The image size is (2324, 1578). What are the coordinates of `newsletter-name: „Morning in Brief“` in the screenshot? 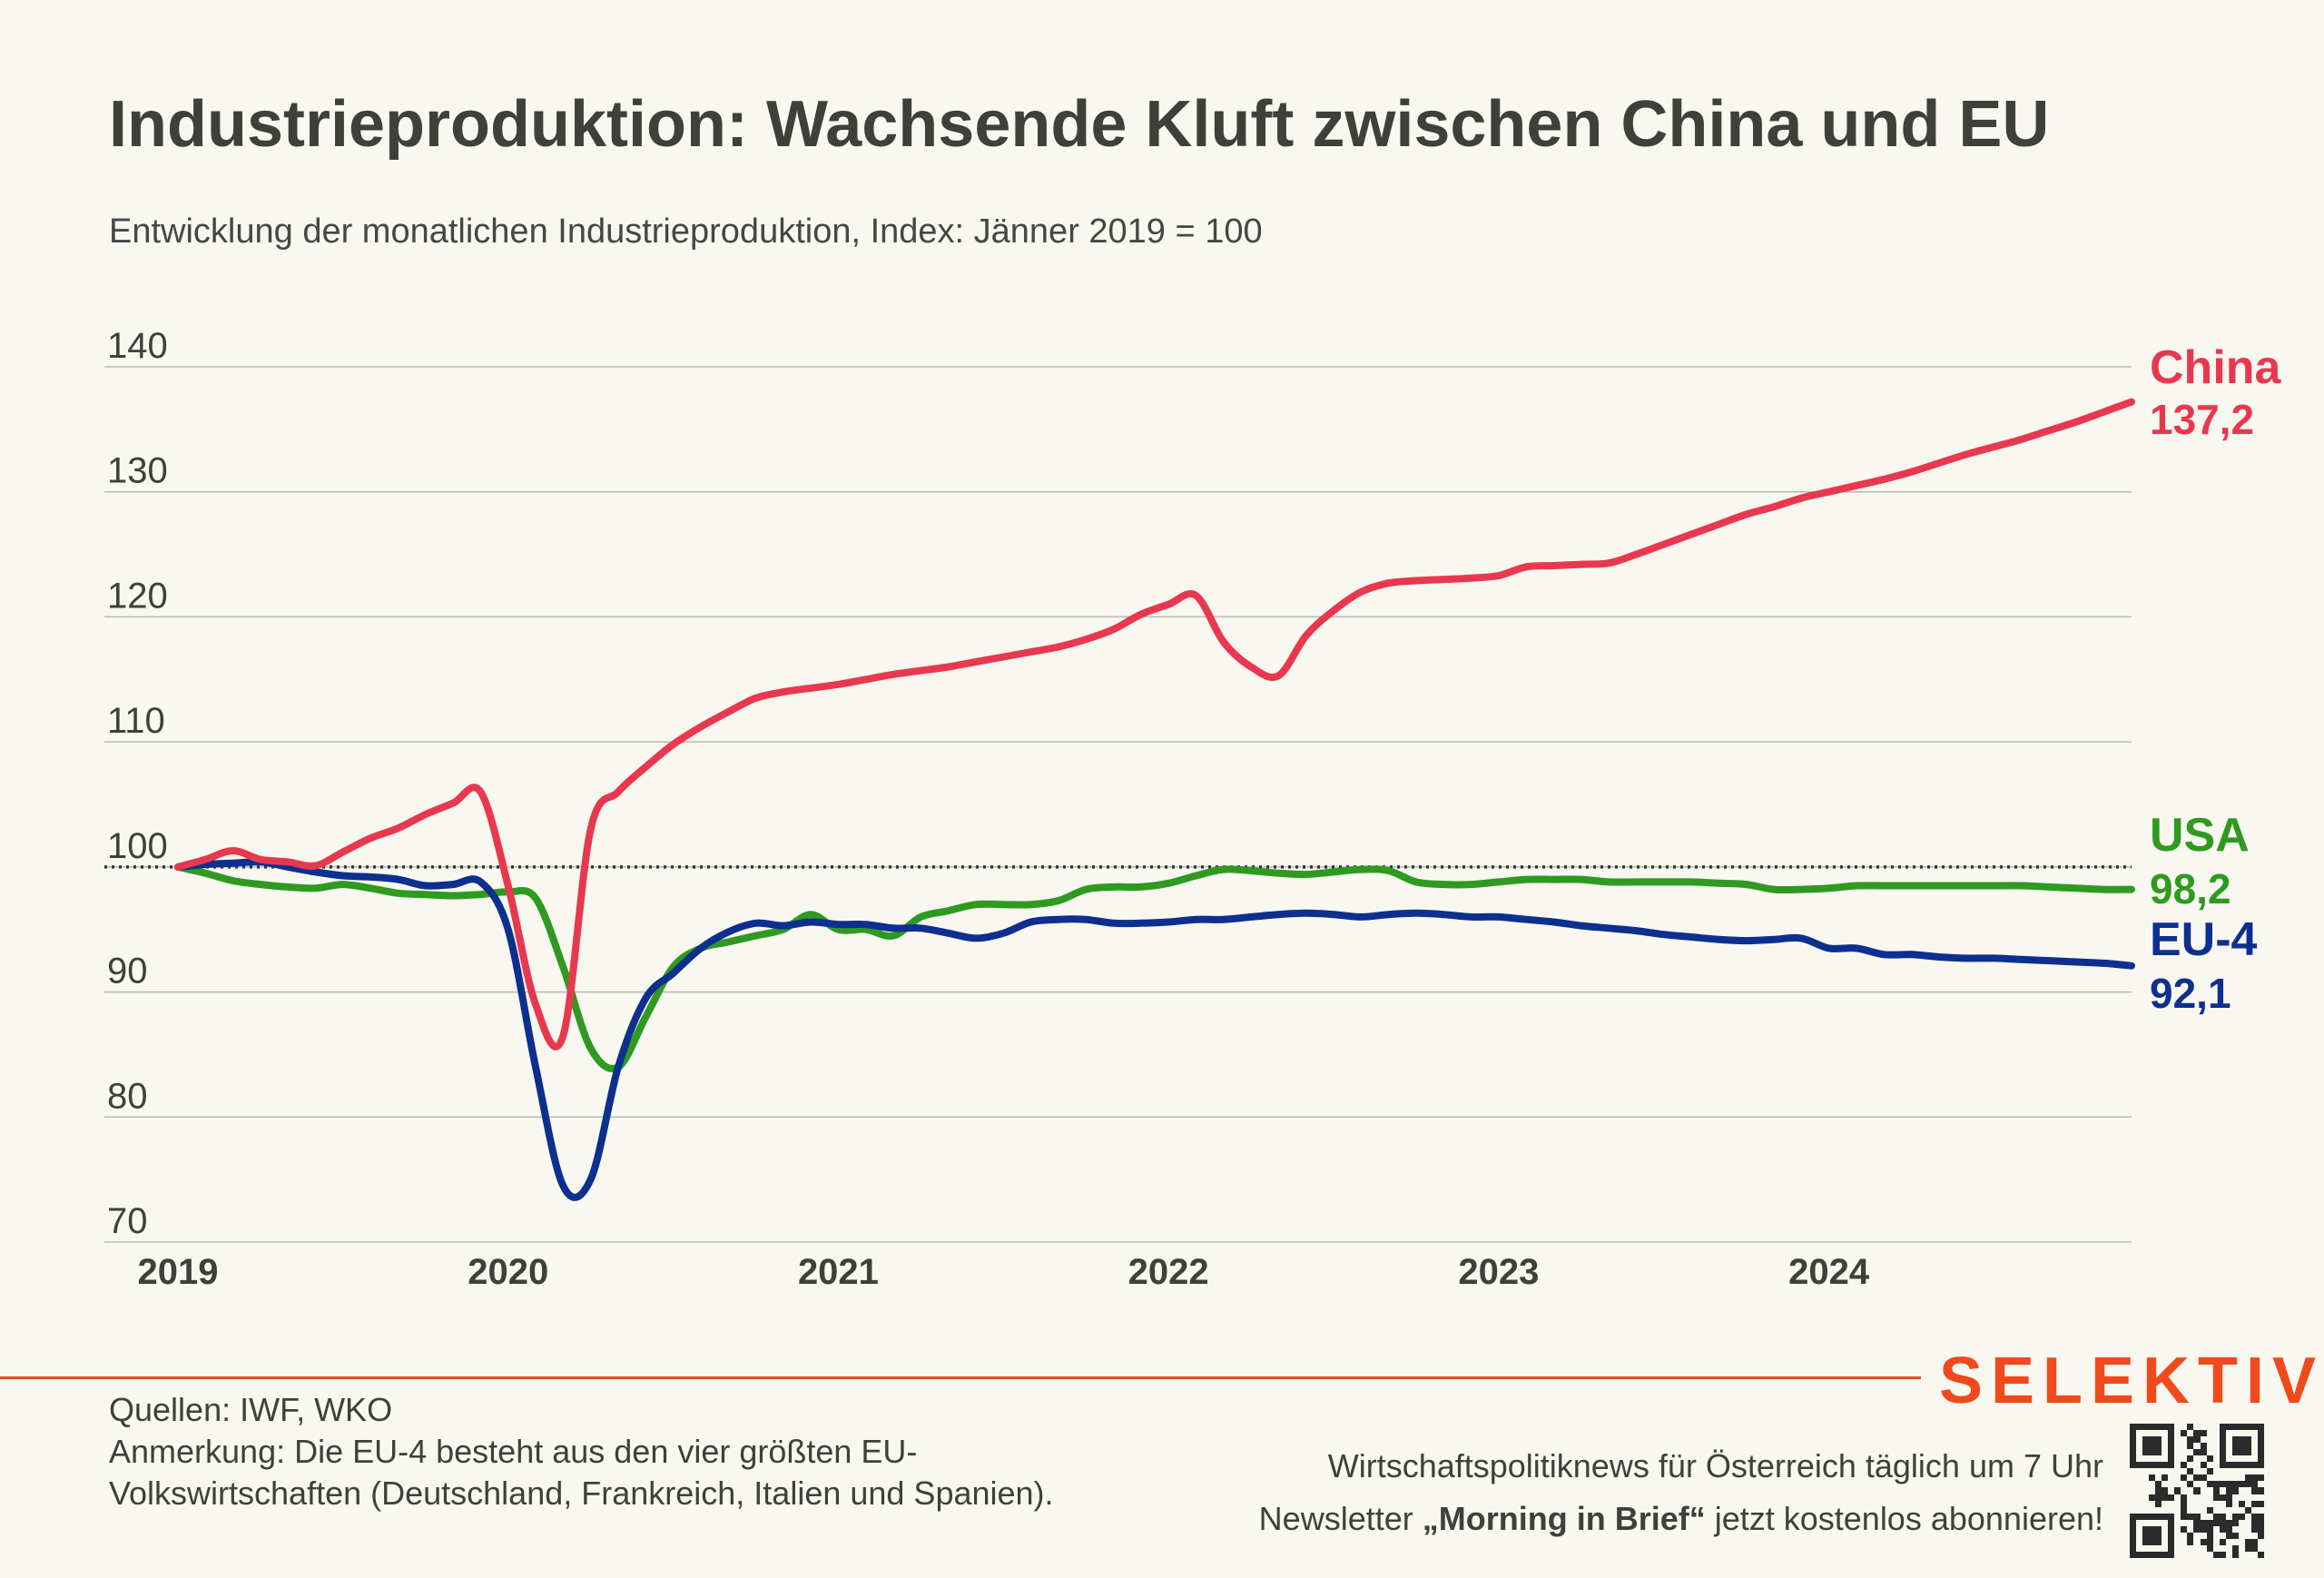 It's located at (1564, 1518).